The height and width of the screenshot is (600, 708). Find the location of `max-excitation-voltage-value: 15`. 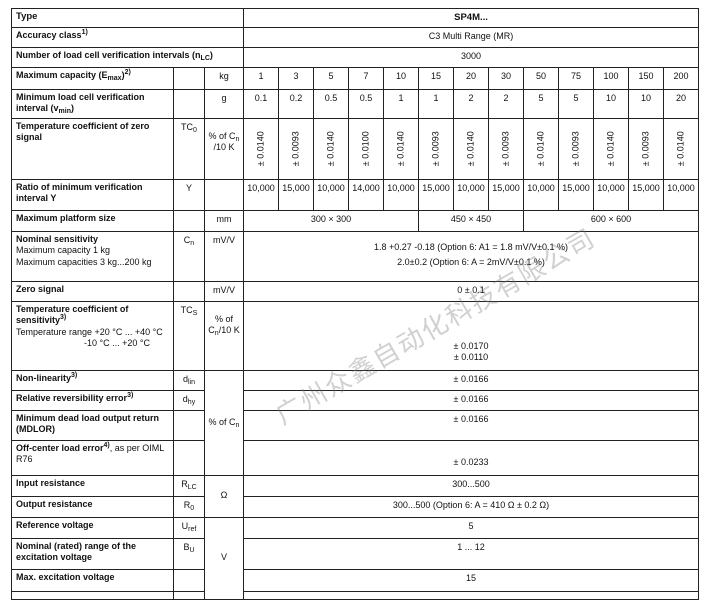

max-excitation-voltage-value: 15 is located at coordinates (471, 580).